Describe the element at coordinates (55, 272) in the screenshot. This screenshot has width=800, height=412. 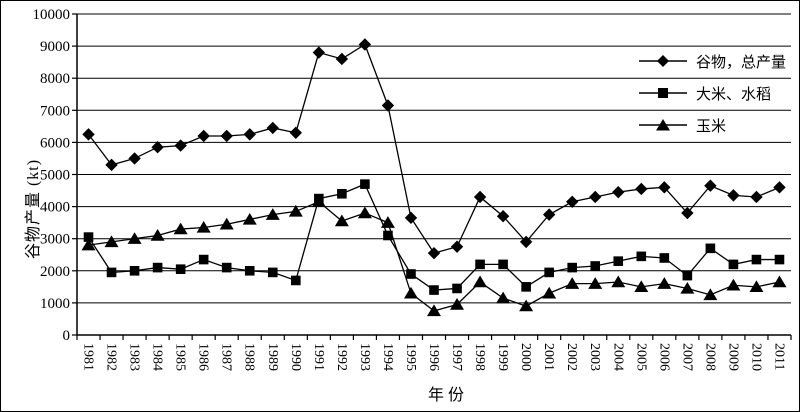
I see `y-tick-label: 2000` at that location.